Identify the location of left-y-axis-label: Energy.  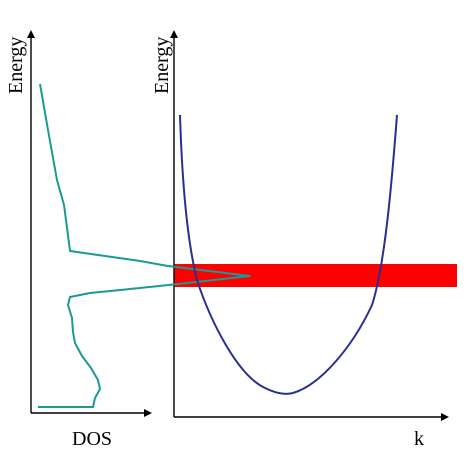
(16, 65).